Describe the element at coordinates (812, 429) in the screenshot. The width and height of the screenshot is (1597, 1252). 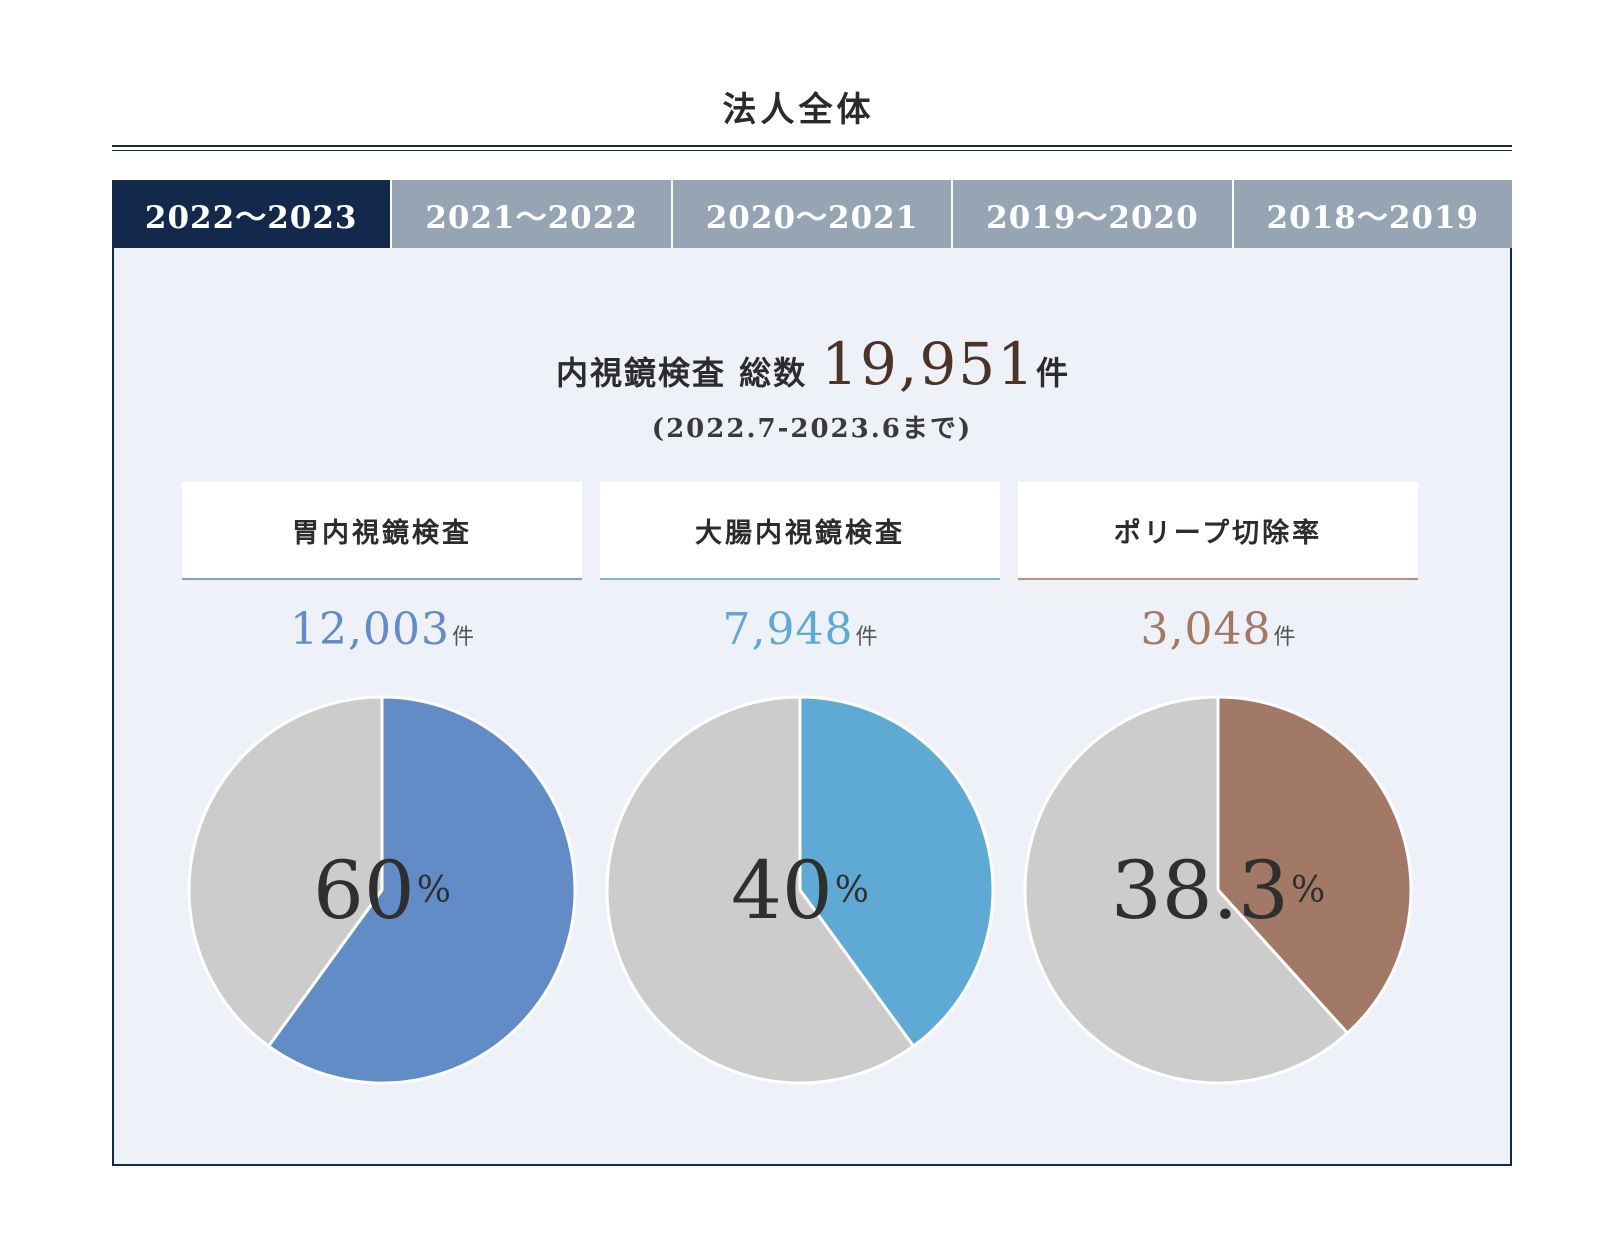
I see `period-label: (2022.7-2023.6まで)` at that location.